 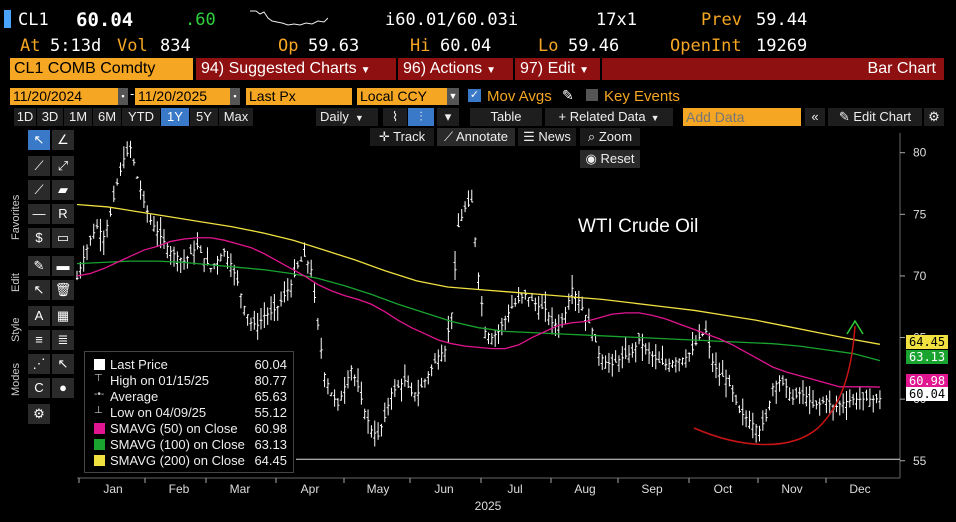 What do you see at coordinates (39, 238) in the screenshot?
I see `price-label-icon: $` at bounding box center [39, 238].